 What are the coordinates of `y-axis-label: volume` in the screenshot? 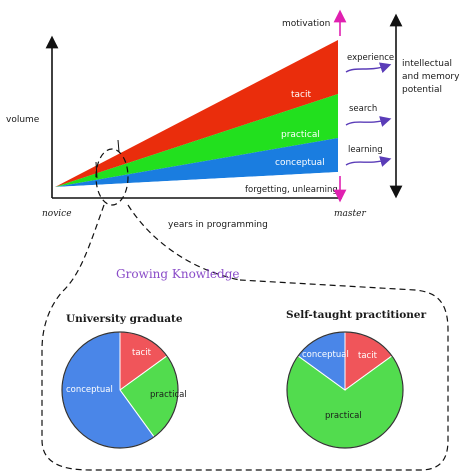 It's located at (23, 120).